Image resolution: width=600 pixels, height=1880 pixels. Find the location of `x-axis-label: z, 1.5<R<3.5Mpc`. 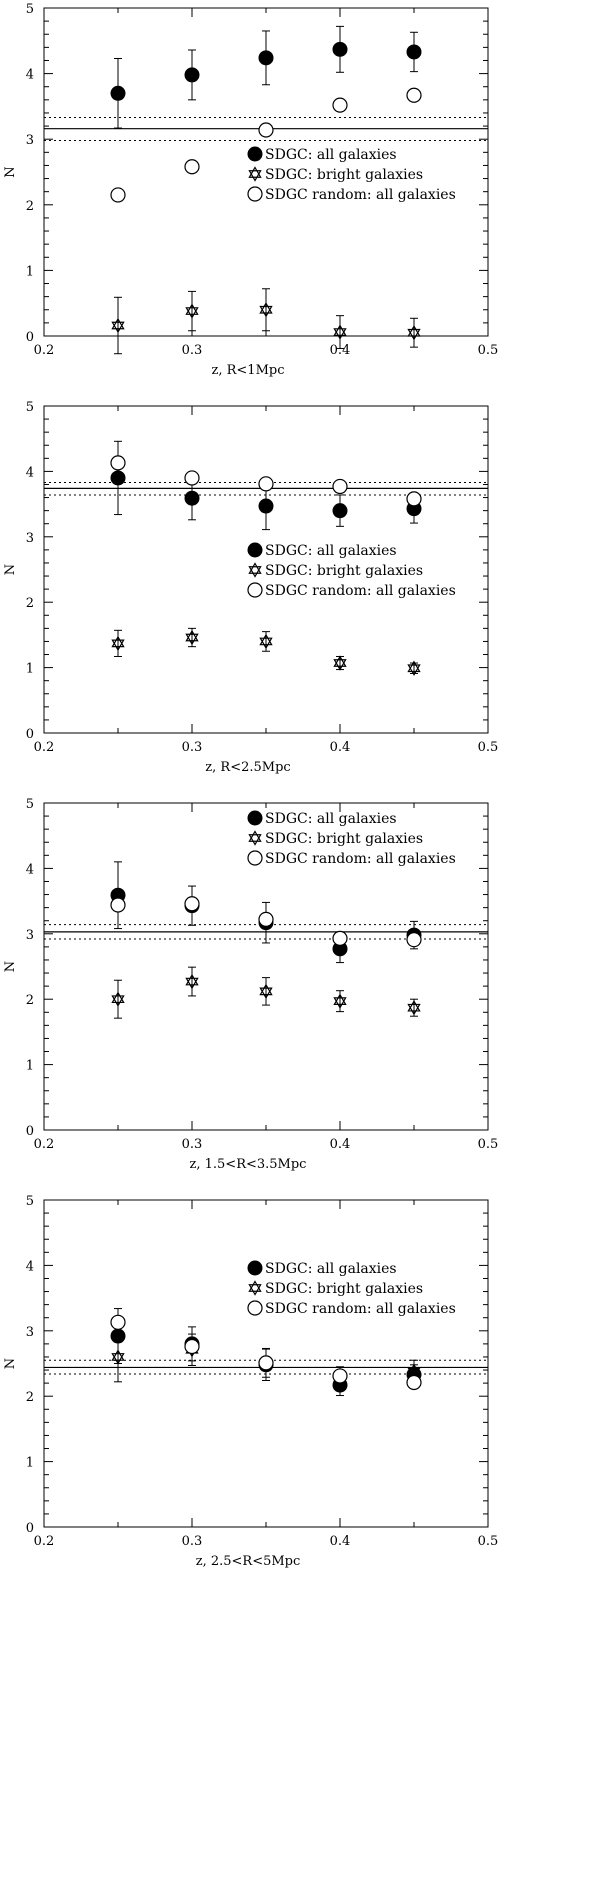

x-axis-label: z, 1.5<R<3.5Mpc is located at coordinates (248, 1164).